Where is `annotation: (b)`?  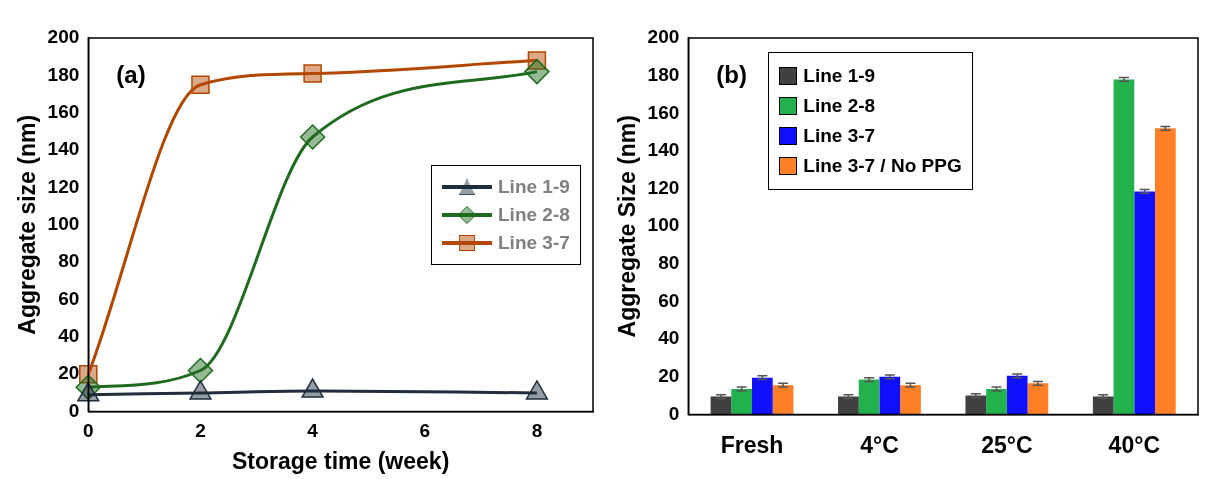
annotation: (b) is located at coordinates (731, 74).